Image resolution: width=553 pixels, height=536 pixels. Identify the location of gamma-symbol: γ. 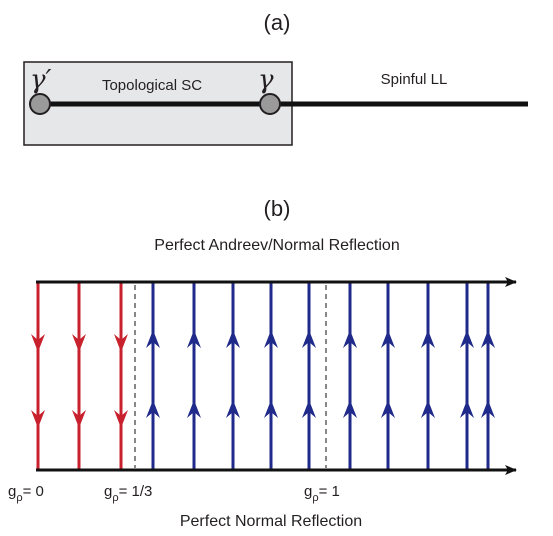
(266, 80).